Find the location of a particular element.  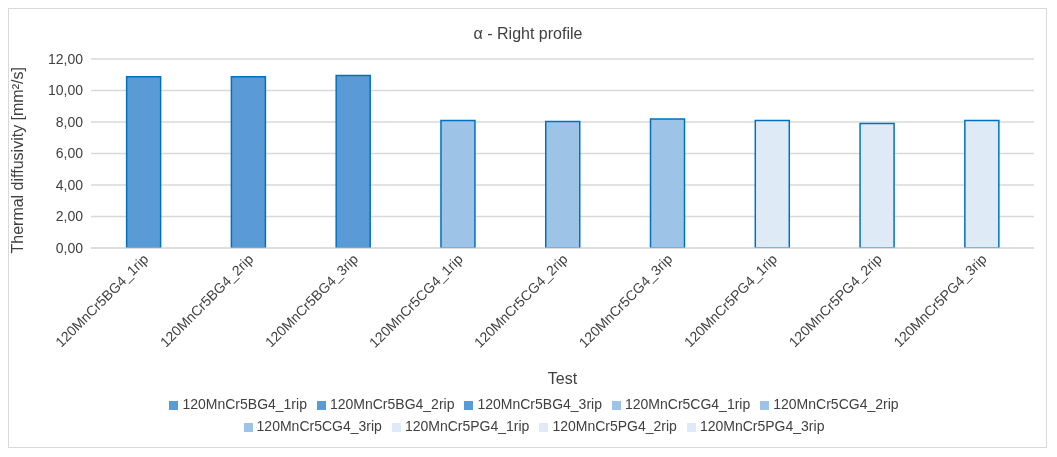

legend-label: 120MnCr5BG4_2rip is located at coordinates (392, 404).